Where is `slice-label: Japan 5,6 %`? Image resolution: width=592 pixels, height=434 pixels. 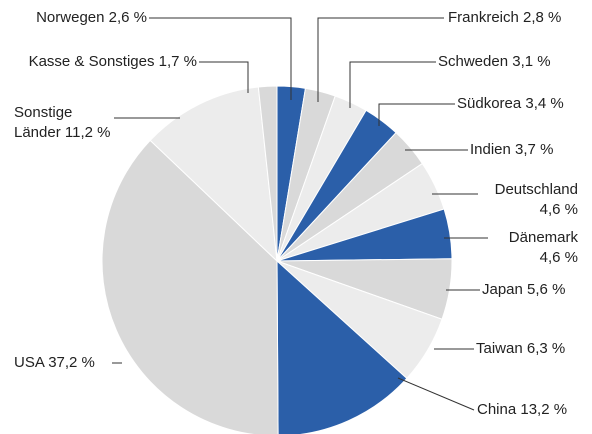
slice-label: Japan 5,6 % is located at coordinates (524, 290).